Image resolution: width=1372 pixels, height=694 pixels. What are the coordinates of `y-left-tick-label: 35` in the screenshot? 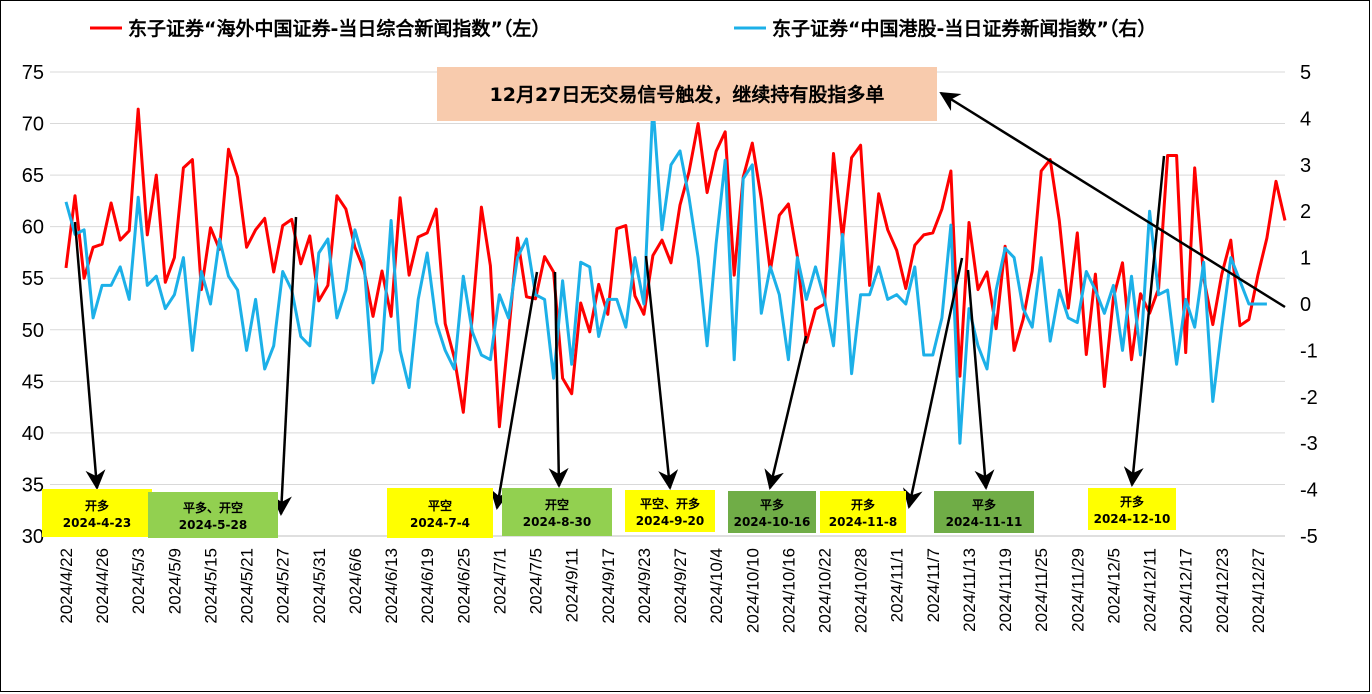 It's located at (33, 485).